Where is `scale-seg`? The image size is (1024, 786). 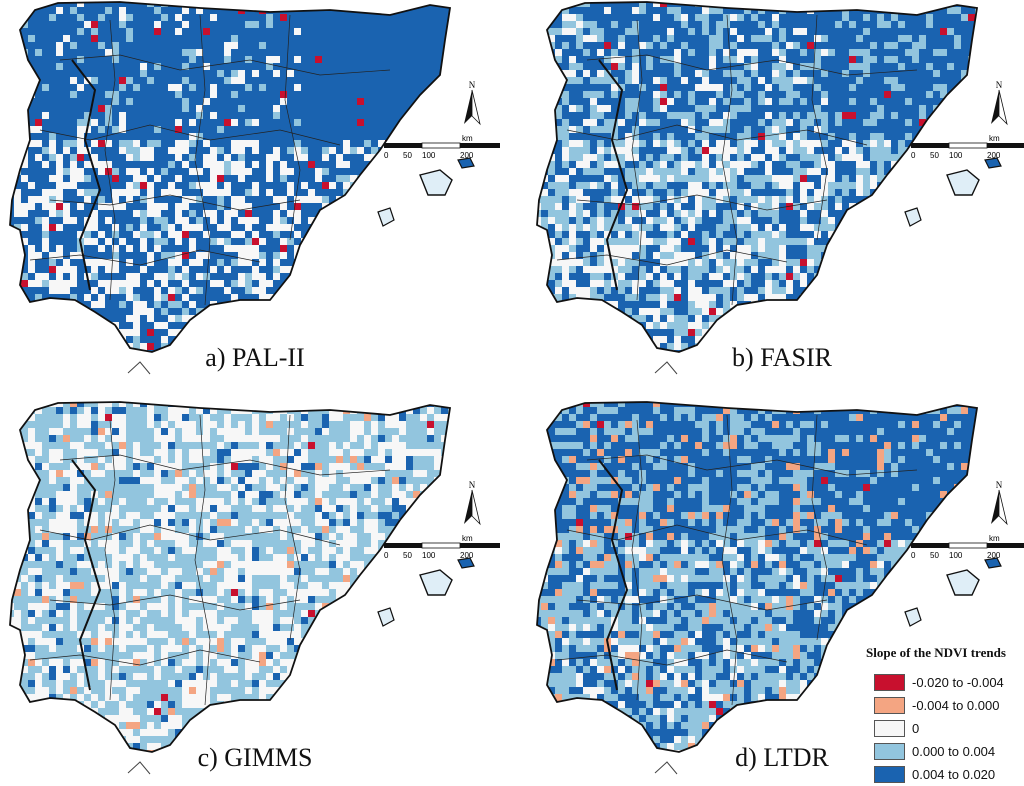
scale-seg is located at coordinates (441, 145).